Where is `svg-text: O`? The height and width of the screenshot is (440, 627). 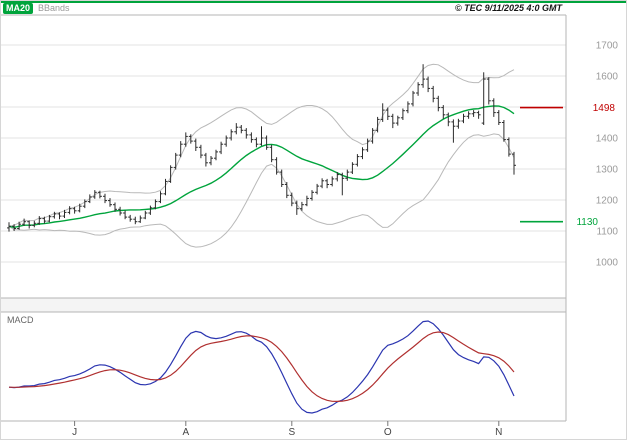
svg-text: O is located at coordinates (388, 432).